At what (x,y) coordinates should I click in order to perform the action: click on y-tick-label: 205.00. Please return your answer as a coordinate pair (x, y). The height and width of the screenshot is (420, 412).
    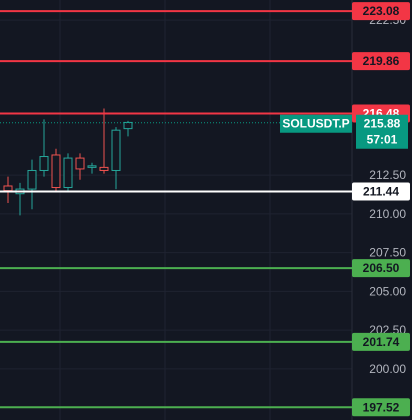
    Looking at the image, I should click on (387, 291).